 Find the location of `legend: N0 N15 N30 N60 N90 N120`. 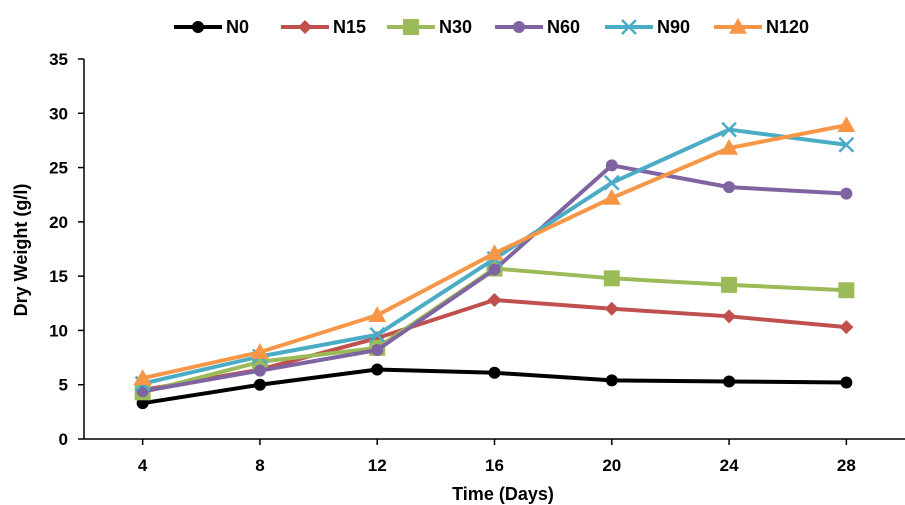

legend: N0 N15 N30 N60 N90 N120 is located at coordinates (491, 27).